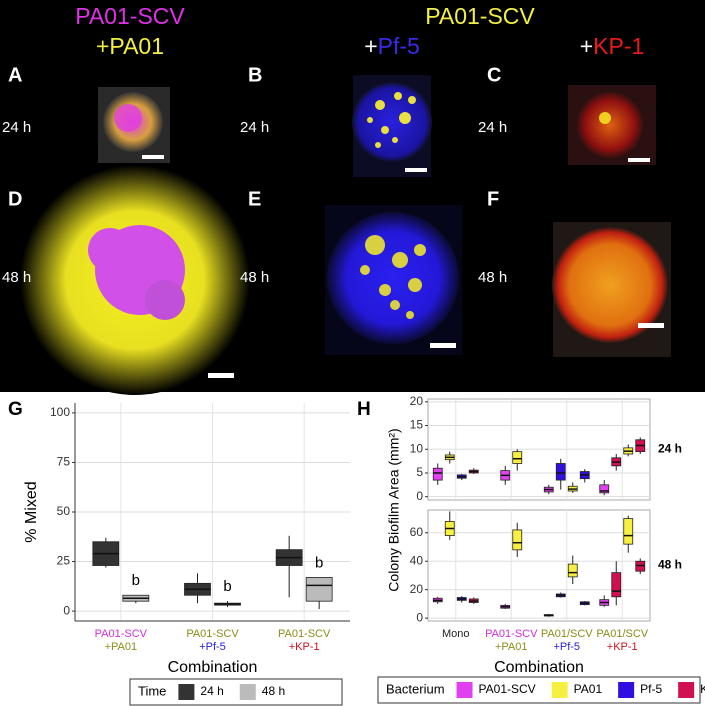  I want to click on panel-letter: E, so click(254, 199).